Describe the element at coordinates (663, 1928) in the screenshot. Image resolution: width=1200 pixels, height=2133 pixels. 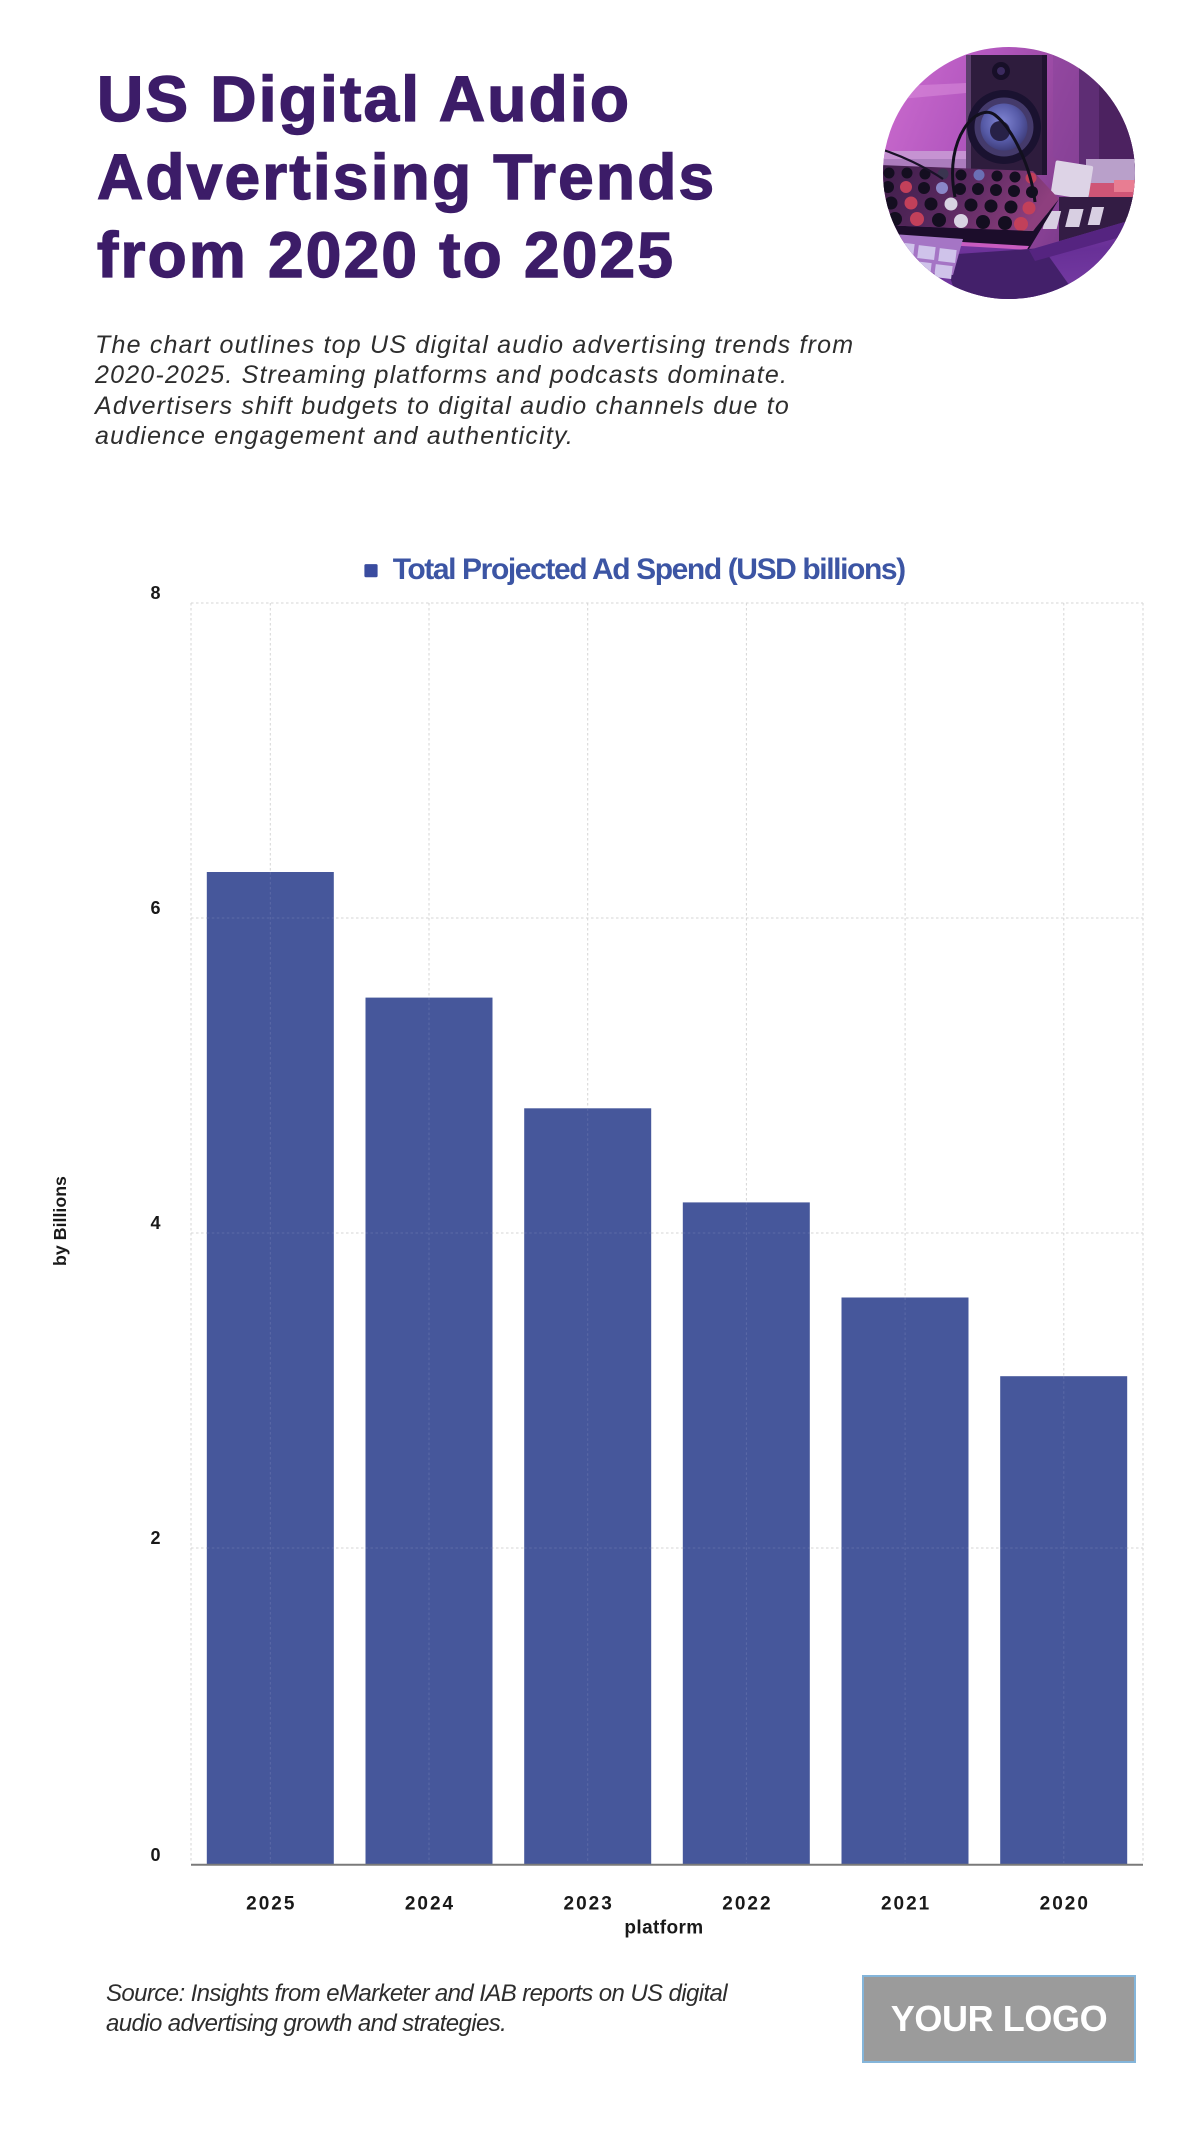
I see `svg-text: platform` at that location.